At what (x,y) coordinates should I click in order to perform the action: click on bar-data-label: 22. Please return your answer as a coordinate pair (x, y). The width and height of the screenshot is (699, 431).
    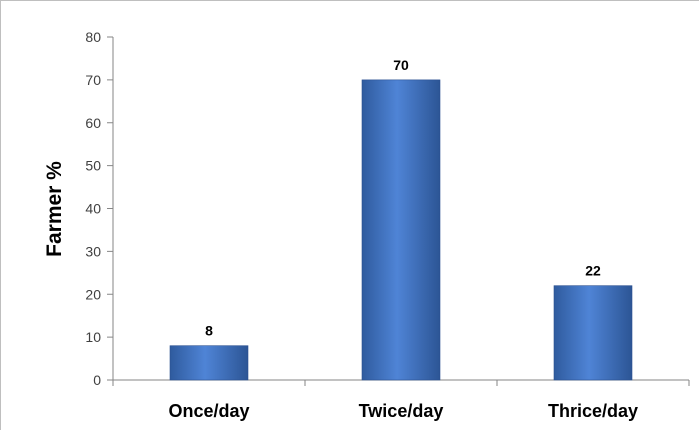
    Looking at the image, I should click on (593, 271).